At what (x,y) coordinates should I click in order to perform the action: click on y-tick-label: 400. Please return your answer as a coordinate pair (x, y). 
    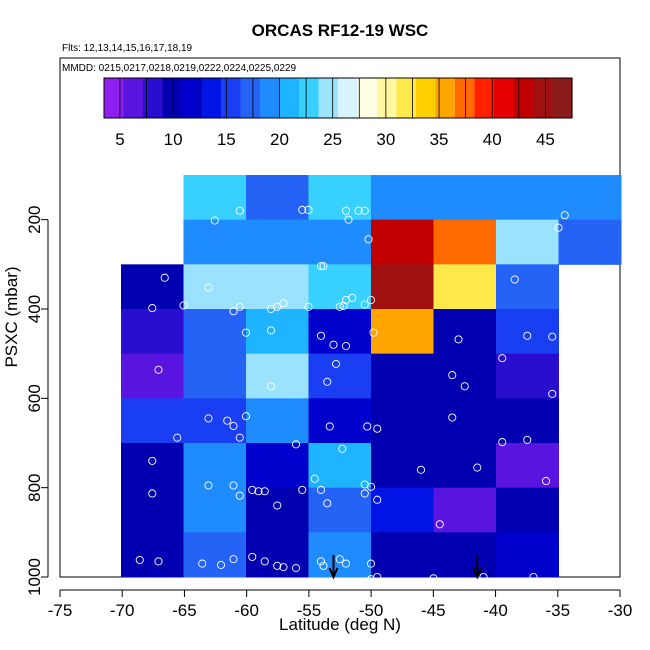
    Looking at the image, I should click on (34, 309).